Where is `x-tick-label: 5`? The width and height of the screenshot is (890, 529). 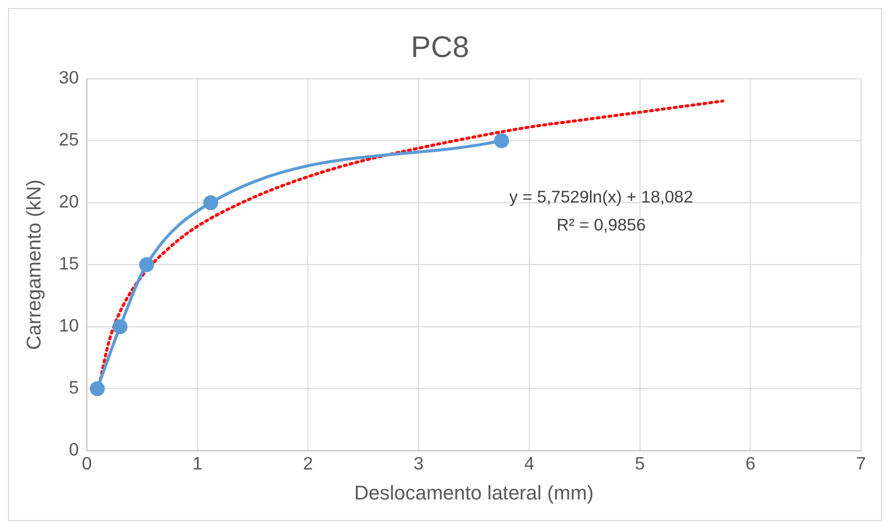
x-tick-label: 5 is located at coordinates (639, 463).